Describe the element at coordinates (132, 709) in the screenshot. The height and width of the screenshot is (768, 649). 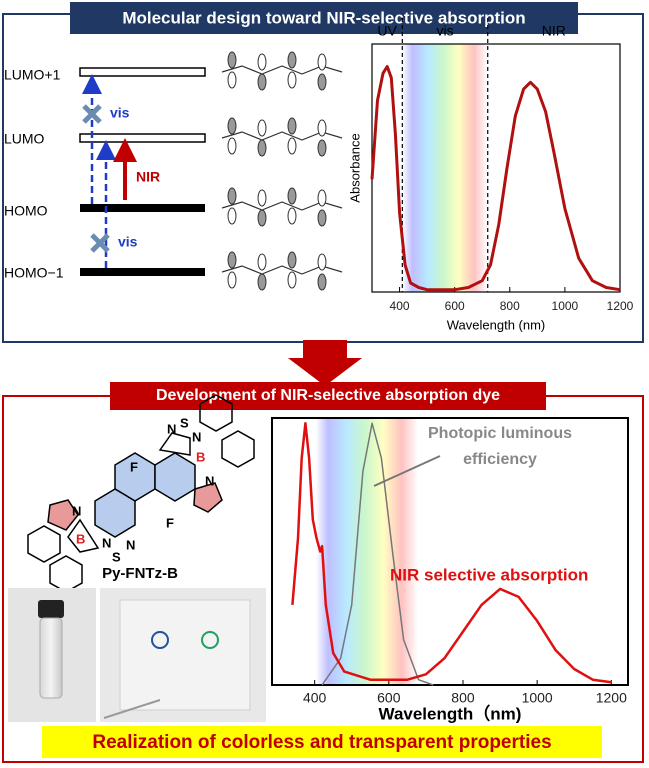
I see `tweezers` at that location.